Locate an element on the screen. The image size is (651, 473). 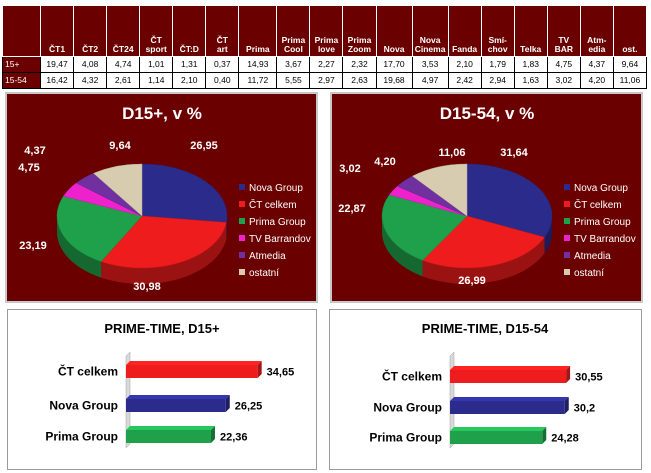
bar-nova-group is located at coordinates (507, 407).